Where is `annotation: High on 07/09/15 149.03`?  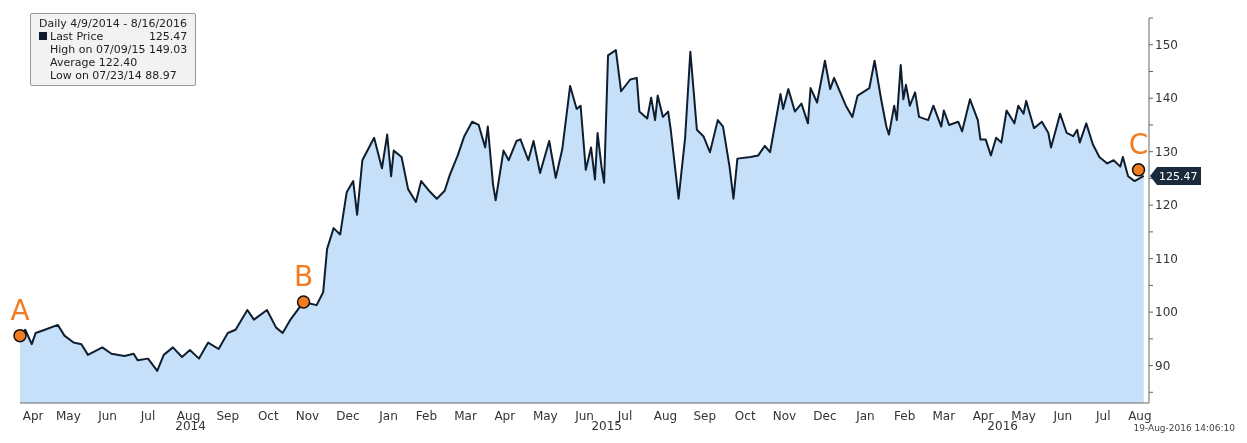 annotation: High on 07/09/15 149.03 is located at coordinates (118, 49).